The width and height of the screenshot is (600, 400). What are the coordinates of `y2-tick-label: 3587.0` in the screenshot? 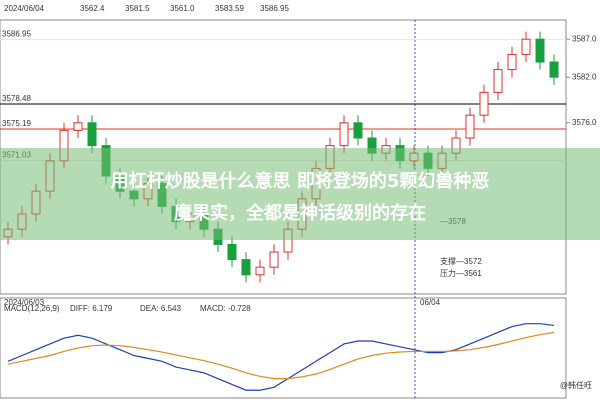 It's located at (584, 38).